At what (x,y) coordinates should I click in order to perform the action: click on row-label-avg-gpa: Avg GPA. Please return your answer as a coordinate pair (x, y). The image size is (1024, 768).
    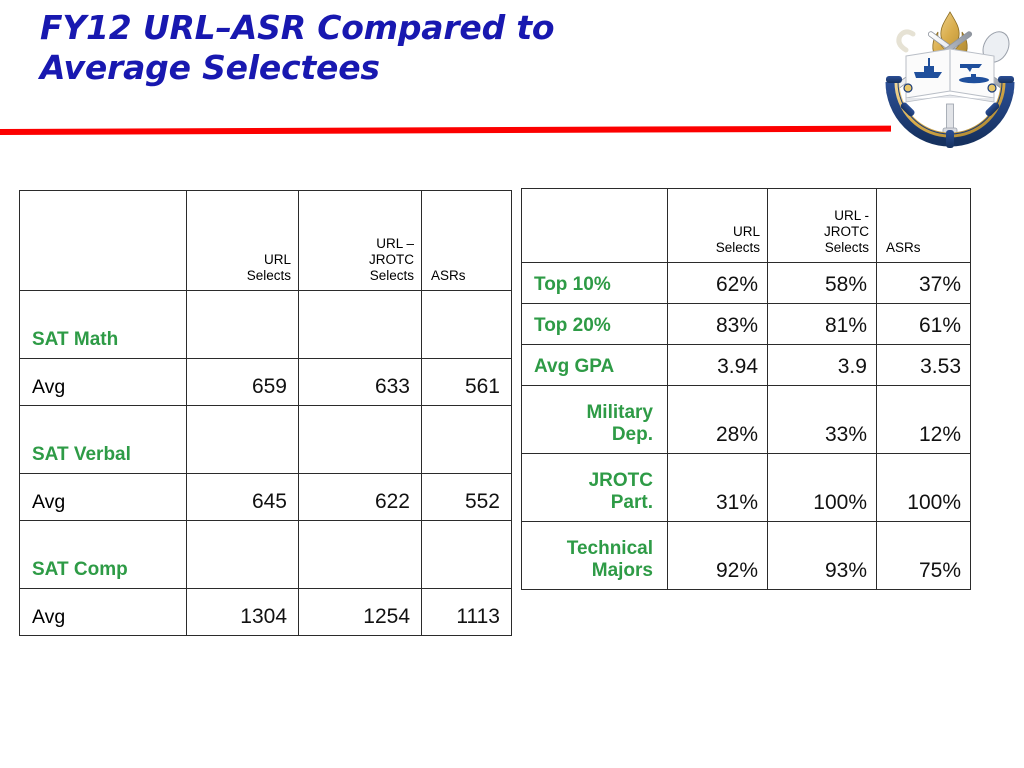
    Looking at the image, I should click on (594, 365).